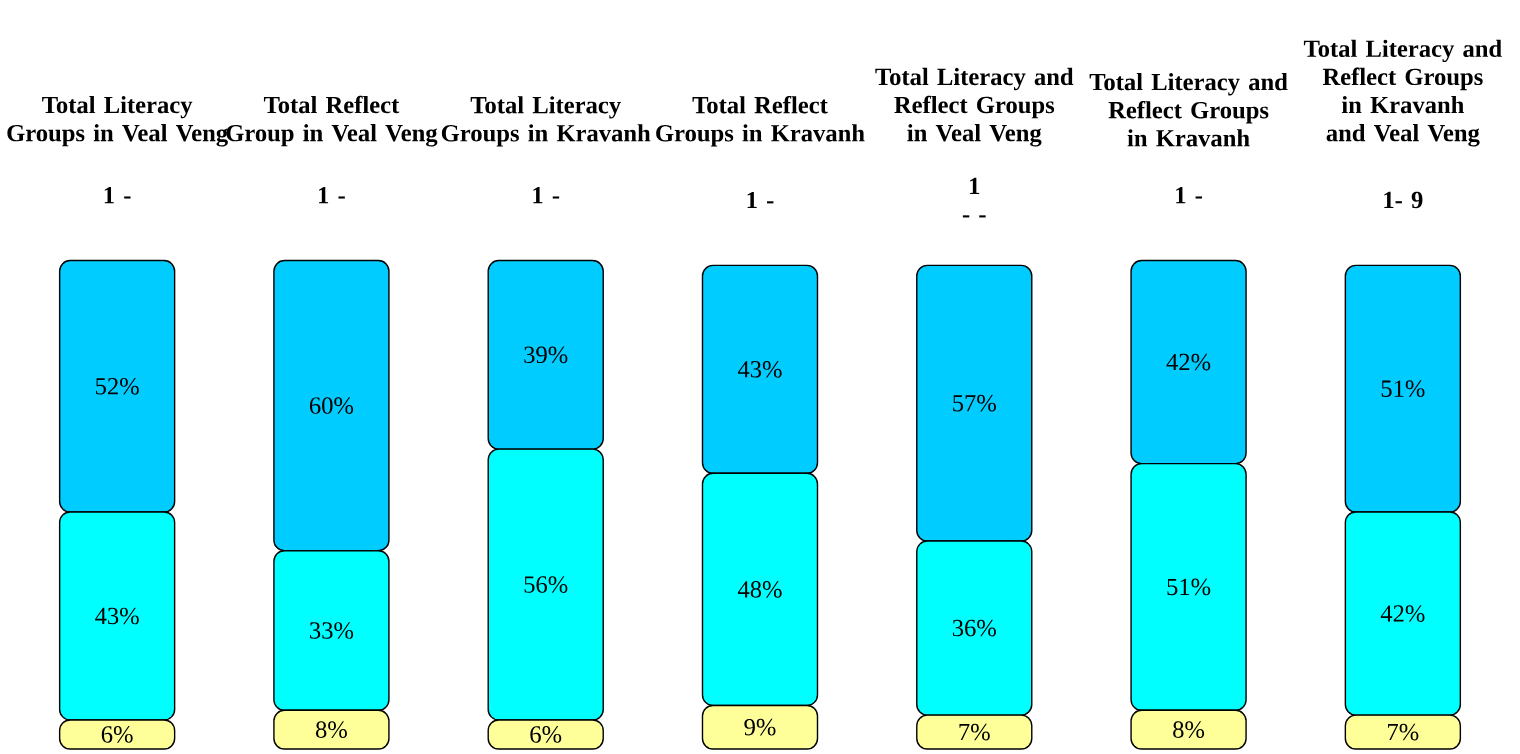 The width and height of the screenshot is (1520, 754). What do you see at coordinates (332, 630) in the screenshot?
I see `data-label: 33%` at bounding box center [332, 630].